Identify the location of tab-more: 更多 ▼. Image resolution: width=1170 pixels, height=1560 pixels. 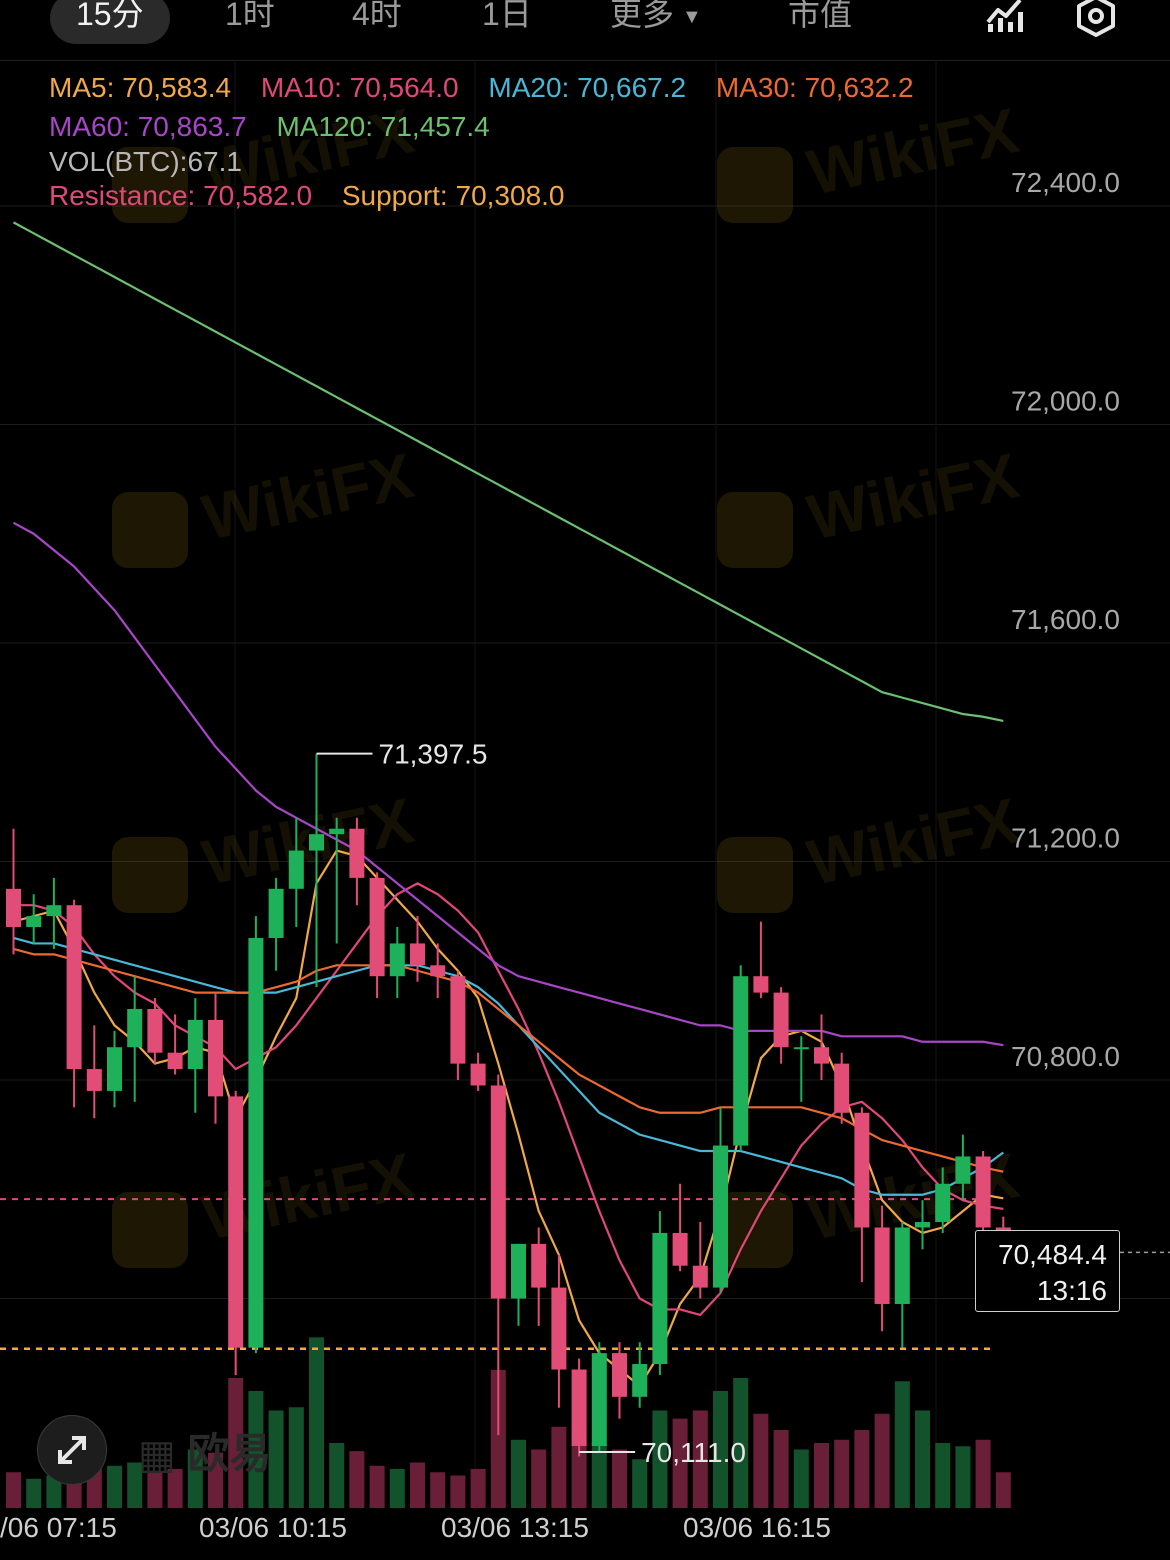
(656, 22).